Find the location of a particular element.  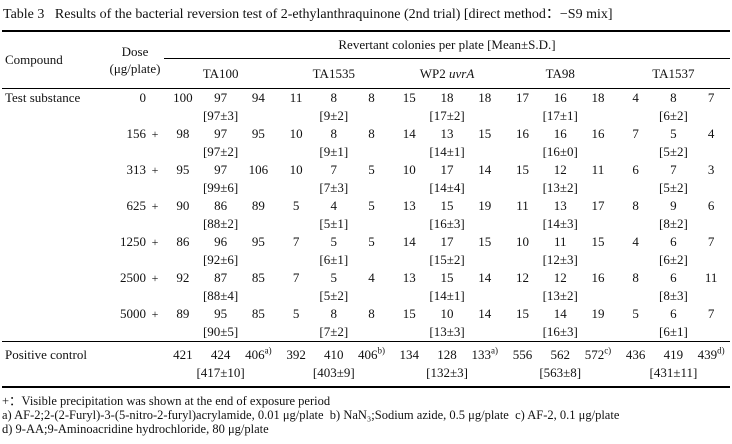

footnote-marker: a) is located at coordinates (268, 350).